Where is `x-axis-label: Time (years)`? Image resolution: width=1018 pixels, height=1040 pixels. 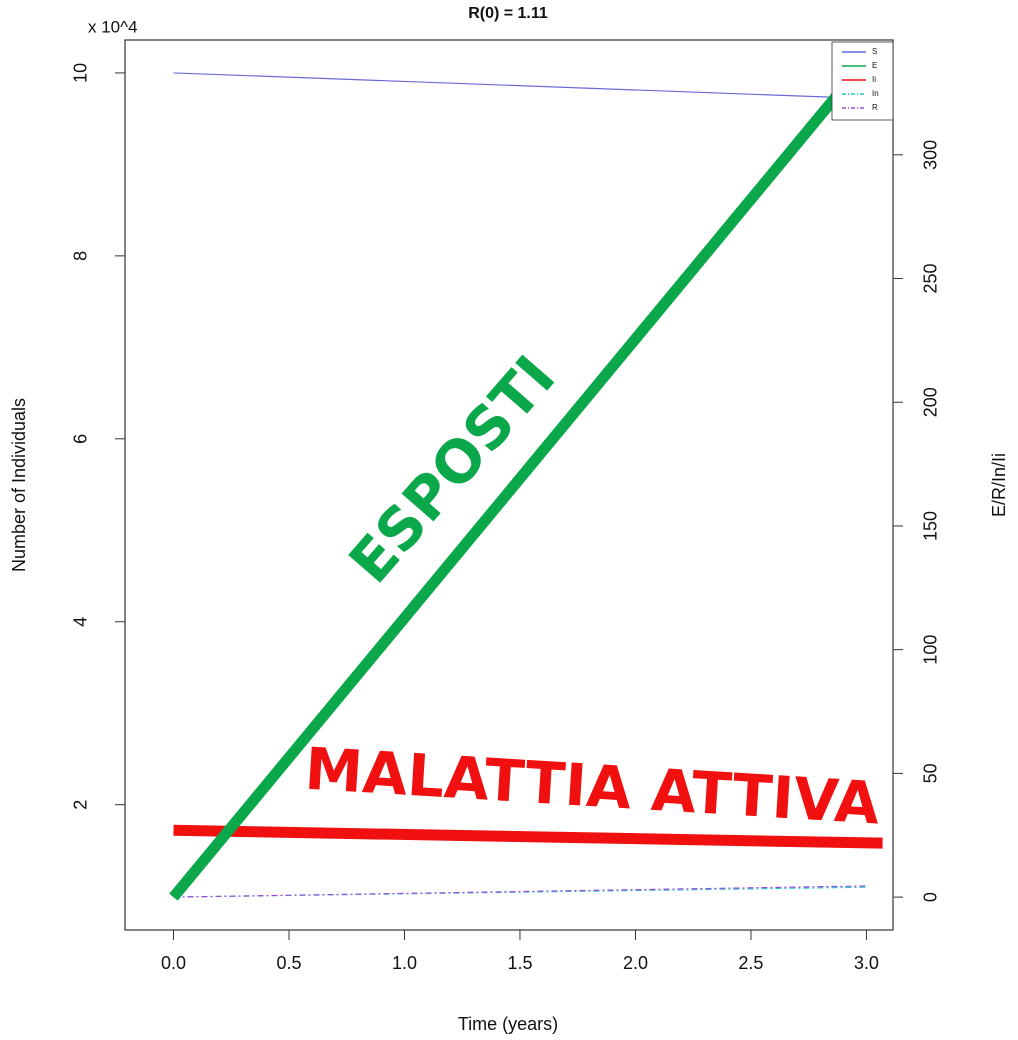 x-axis-label: Time (years) is located at coordinates (508, 1024).